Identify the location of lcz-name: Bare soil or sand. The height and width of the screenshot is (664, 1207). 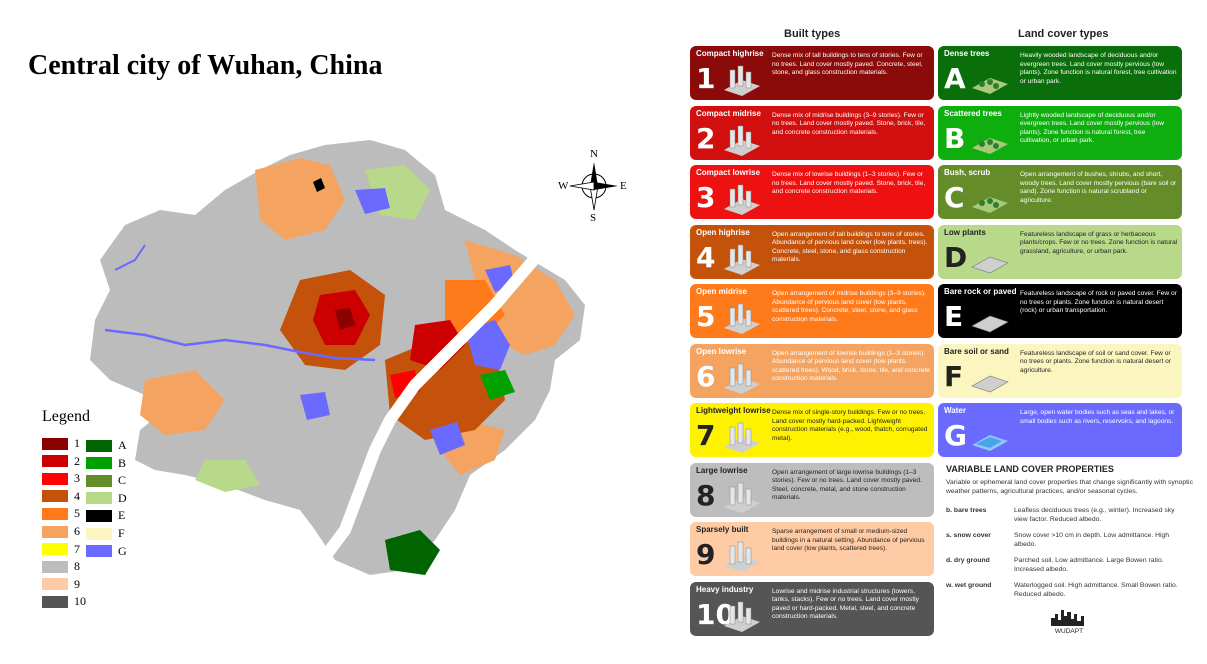
(976, 351).